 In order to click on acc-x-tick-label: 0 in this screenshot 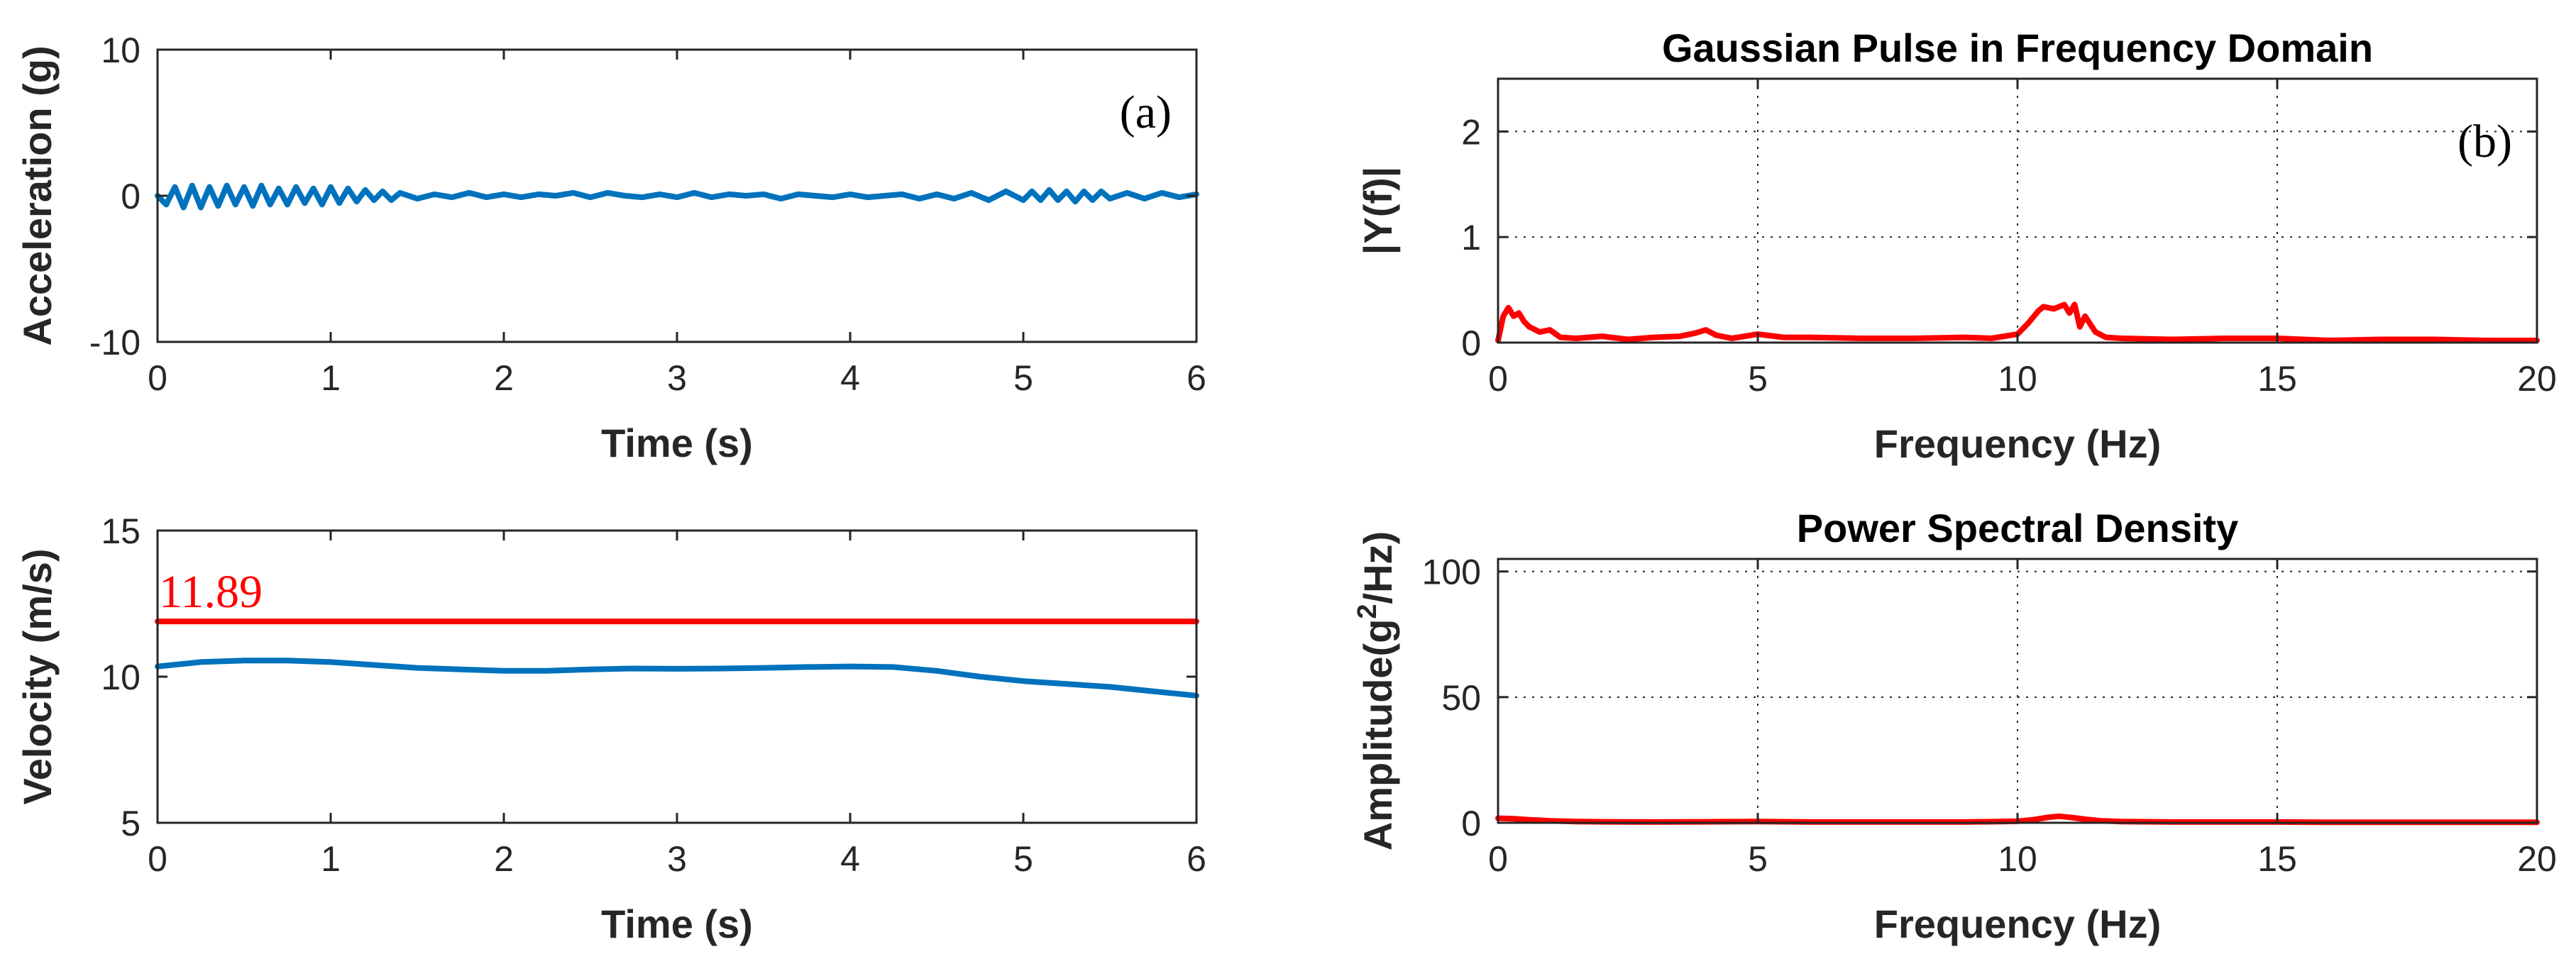, I will do `click(157, 378)`.